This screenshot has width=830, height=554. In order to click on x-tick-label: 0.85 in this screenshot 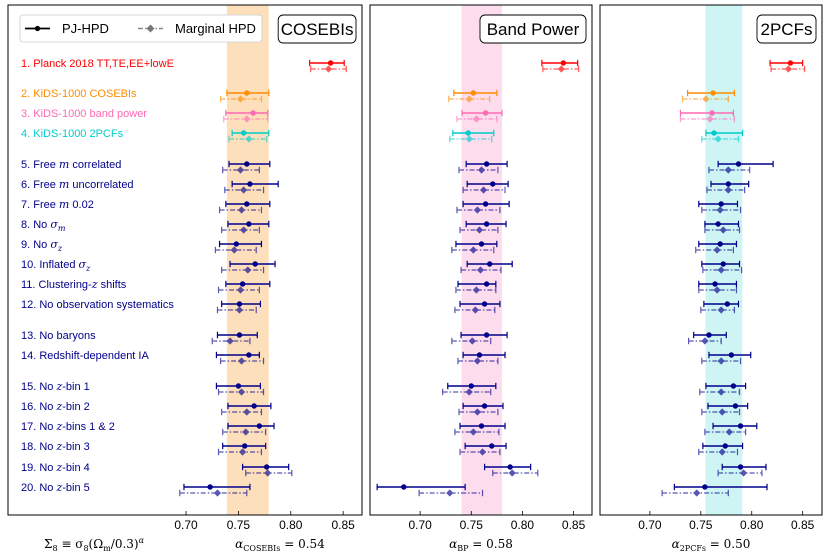, I will do `click(343, 525)`.